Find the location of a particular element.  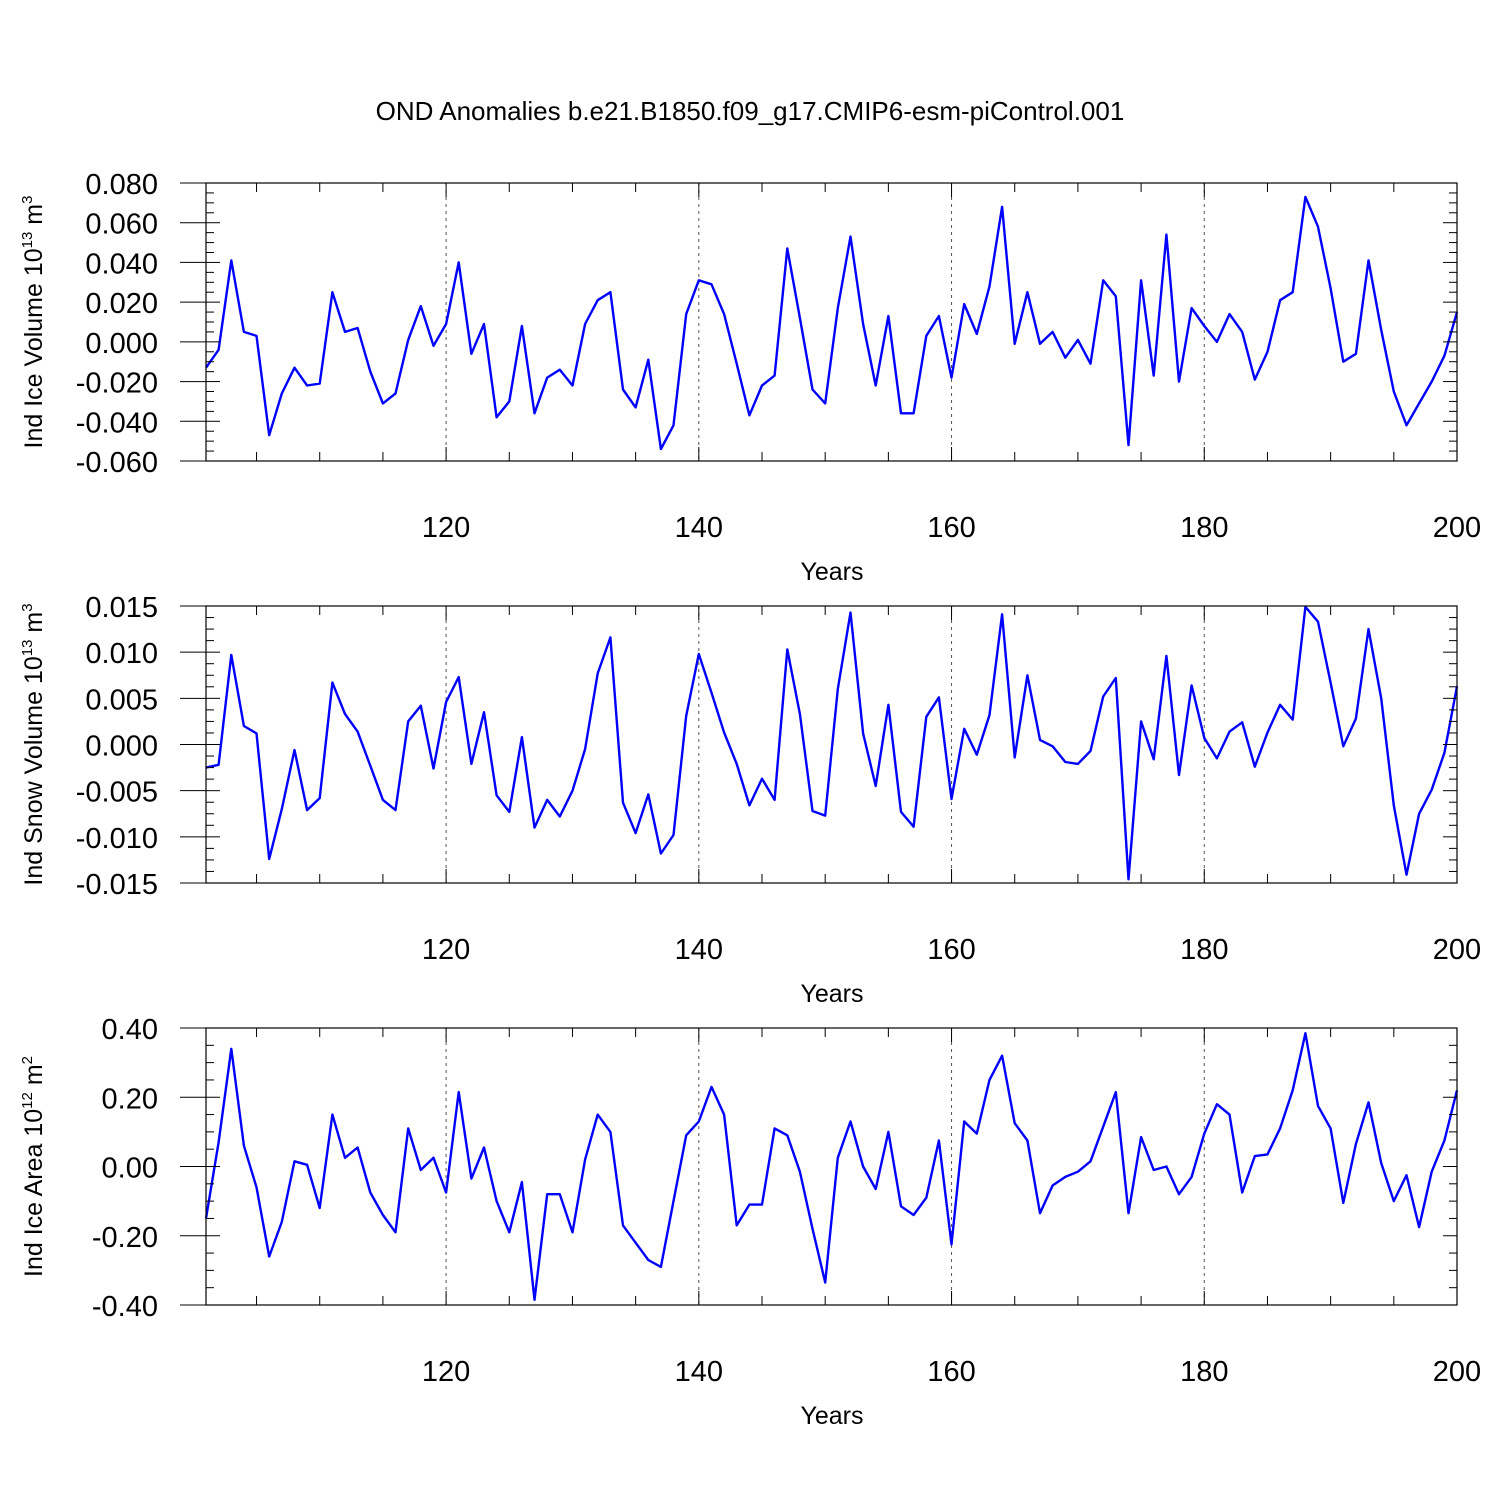

y-tick-label: -0.005 is located at coordinates (117, 793).